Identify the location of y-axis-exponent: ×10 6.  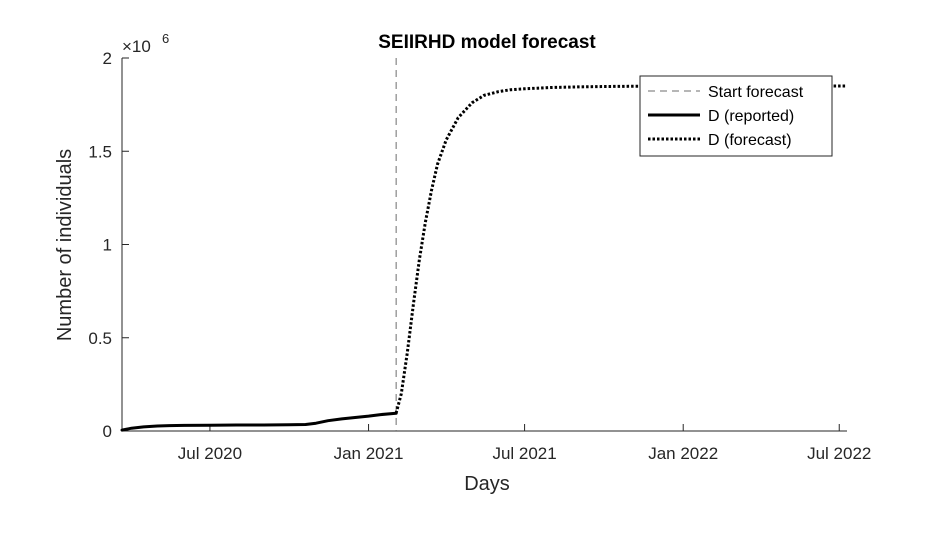
(145, 43).